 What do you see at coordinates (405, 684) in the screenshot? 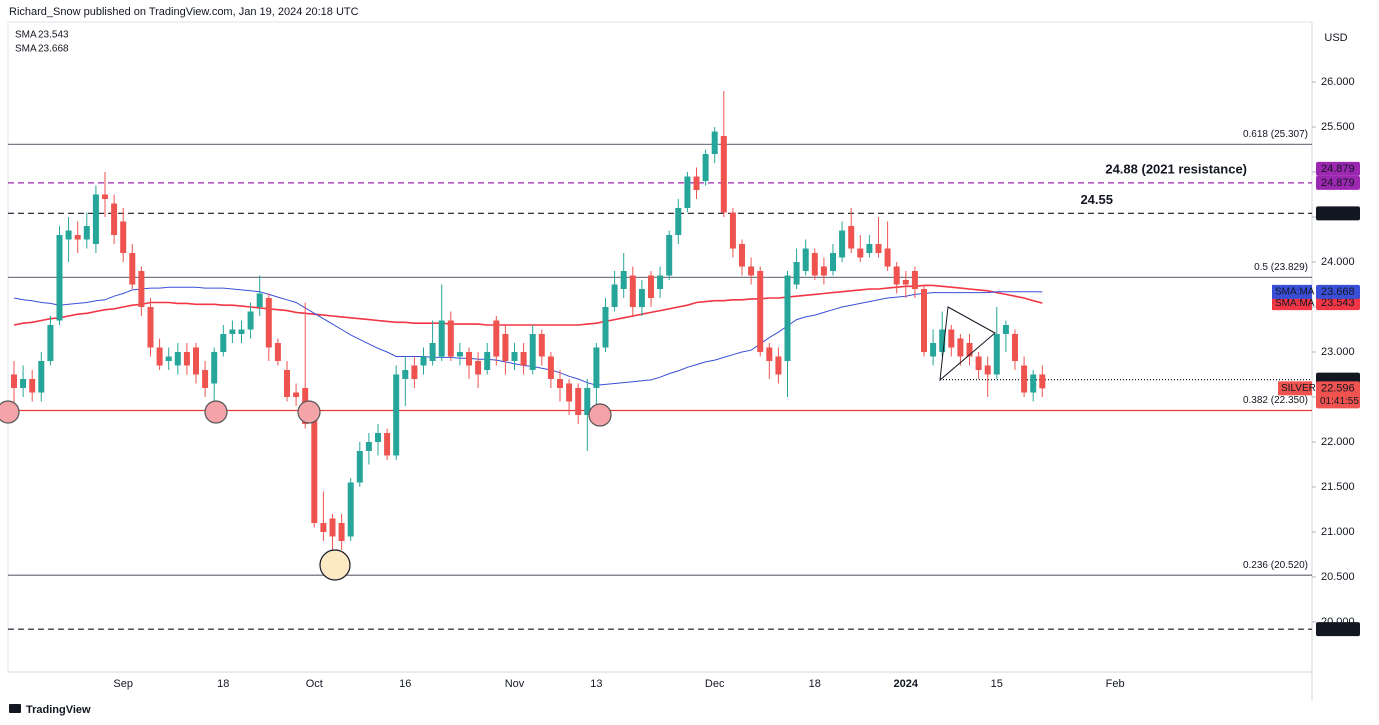
I see `x-tick-label: 16` at bounding box center [405, 684].